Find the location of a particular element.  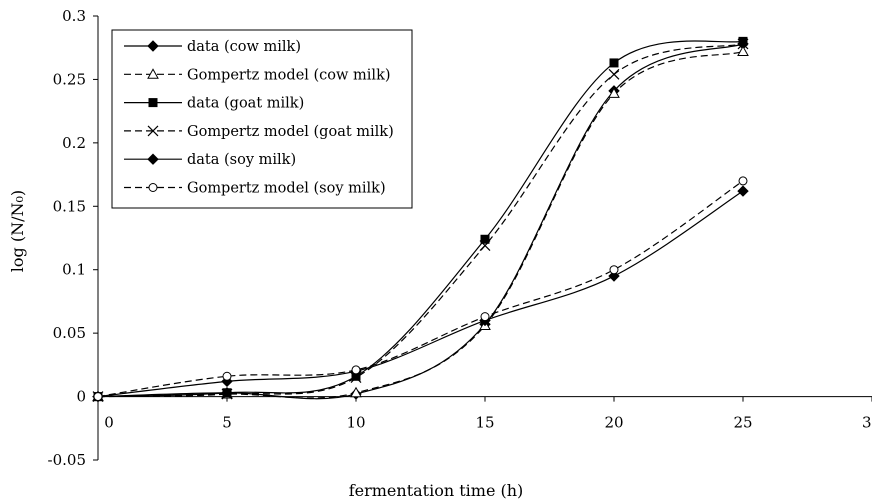

legend-entry: data (soy milk) is located at coordinates (210, 160).